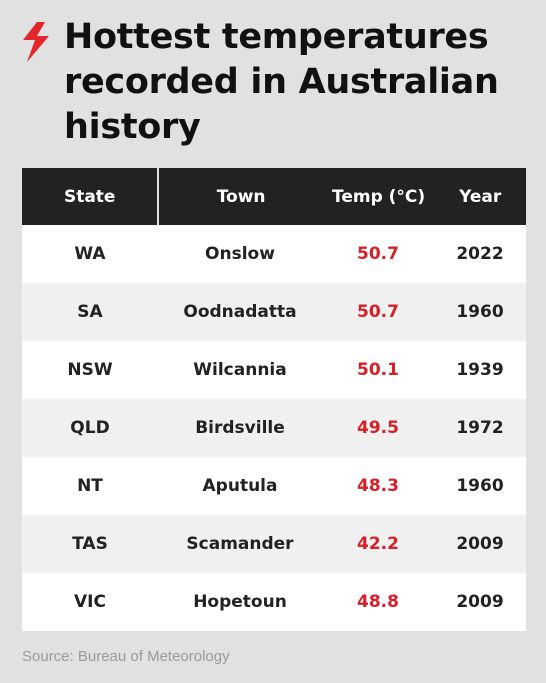  I want to click on cell-town: Onslow, so click(240, 254).